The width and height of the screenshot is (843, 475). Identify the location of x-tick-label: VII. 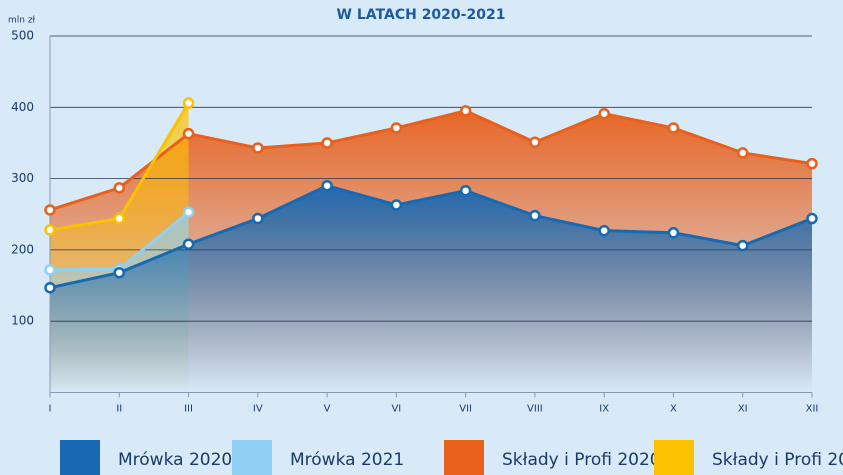
(465, 409).